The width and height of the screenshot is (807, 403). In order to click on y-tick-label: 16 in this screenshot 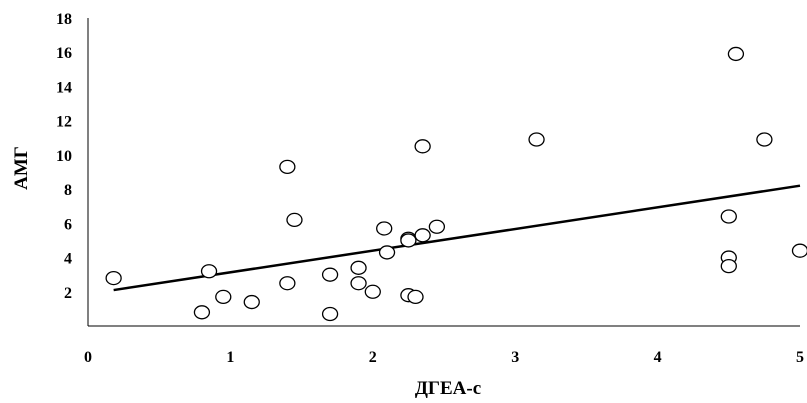, I will do `click(64, 53)`.